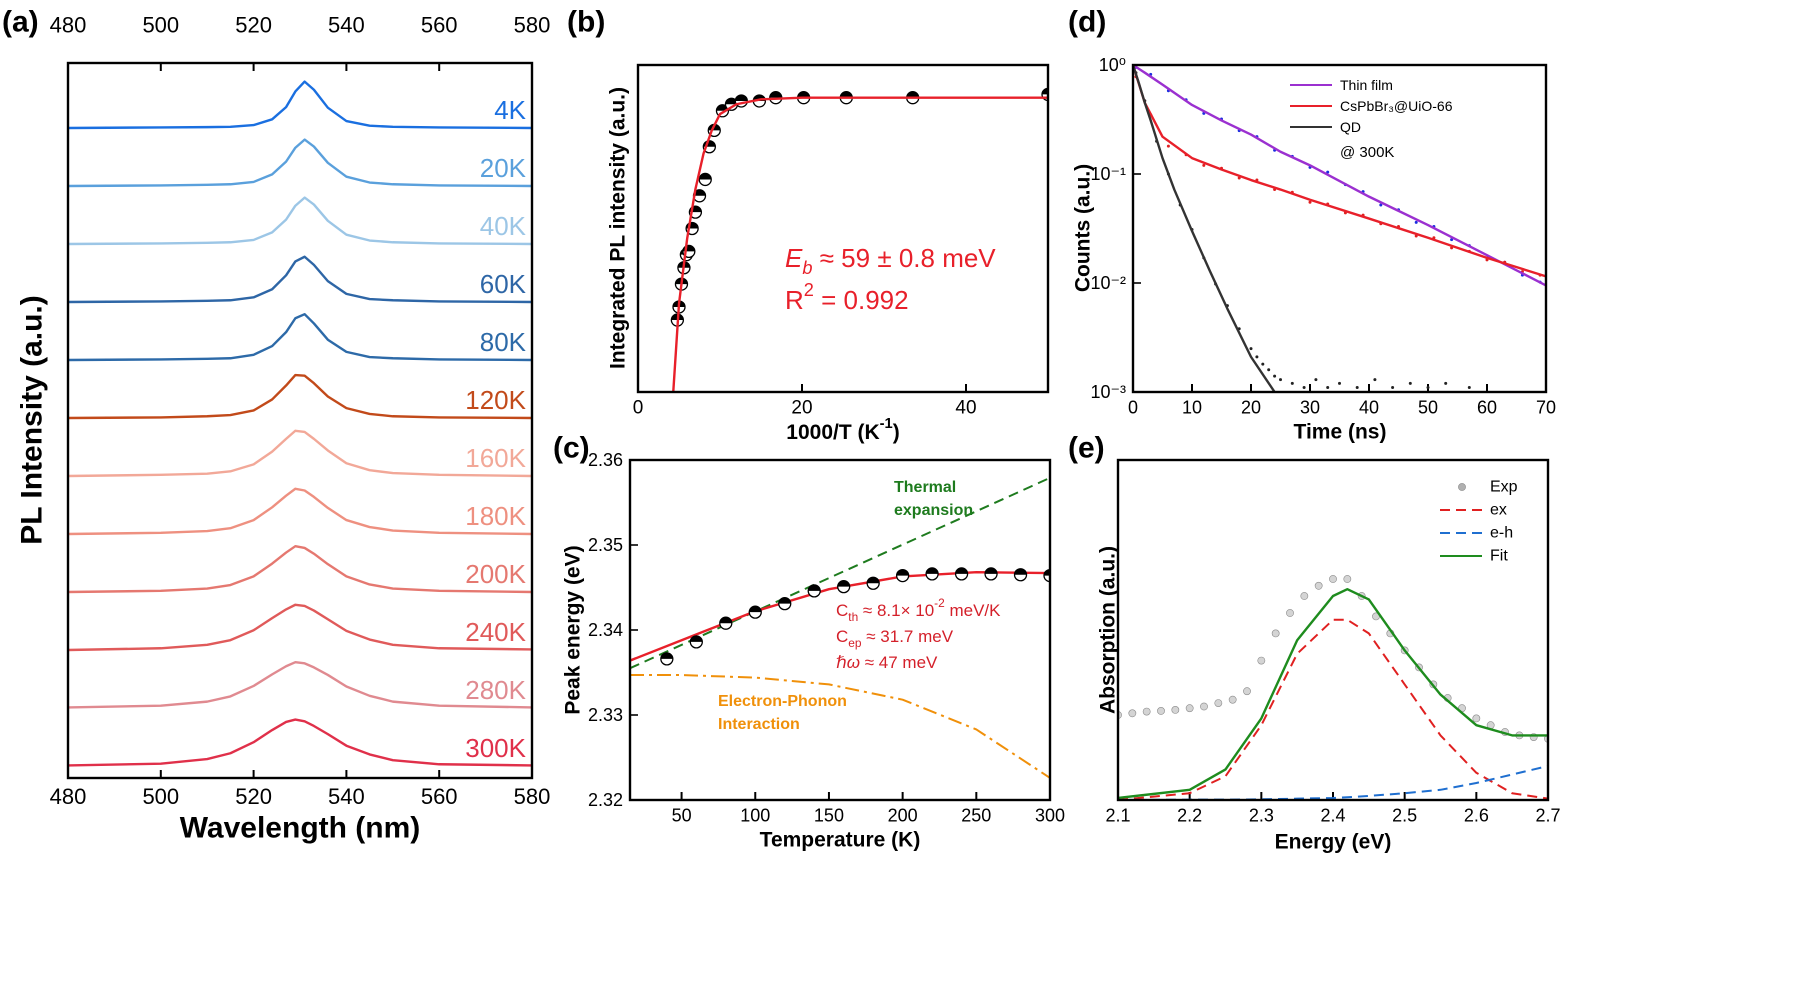 The height and width of the screenshot is (987, 1801). I want to click on x-tick-label: 2.2, so click(1189, 815).